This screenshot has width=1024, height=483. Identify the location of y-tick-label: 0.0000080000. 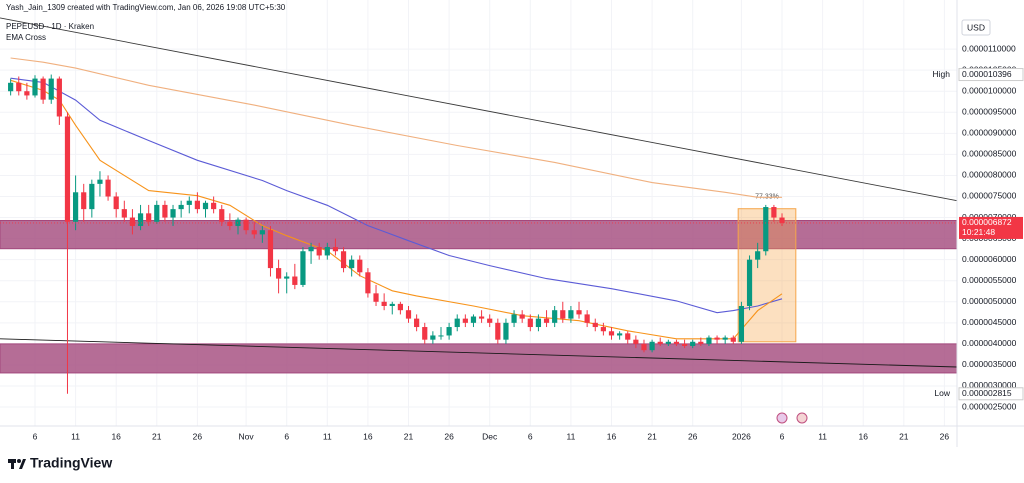
(989, 175).